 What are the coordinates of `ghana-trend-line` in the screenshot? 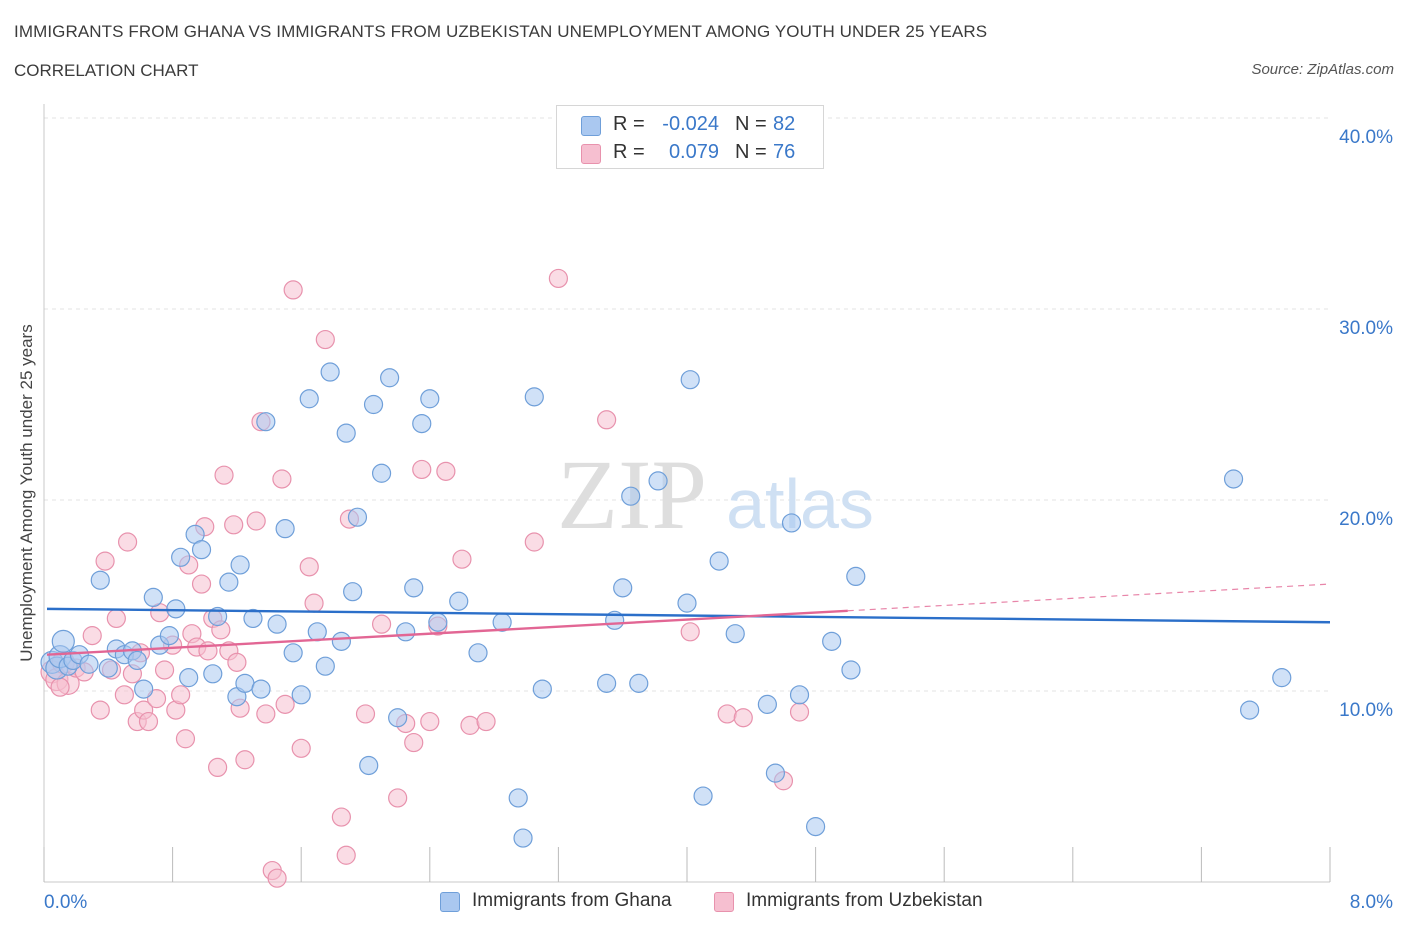 It's located at (688, 615).